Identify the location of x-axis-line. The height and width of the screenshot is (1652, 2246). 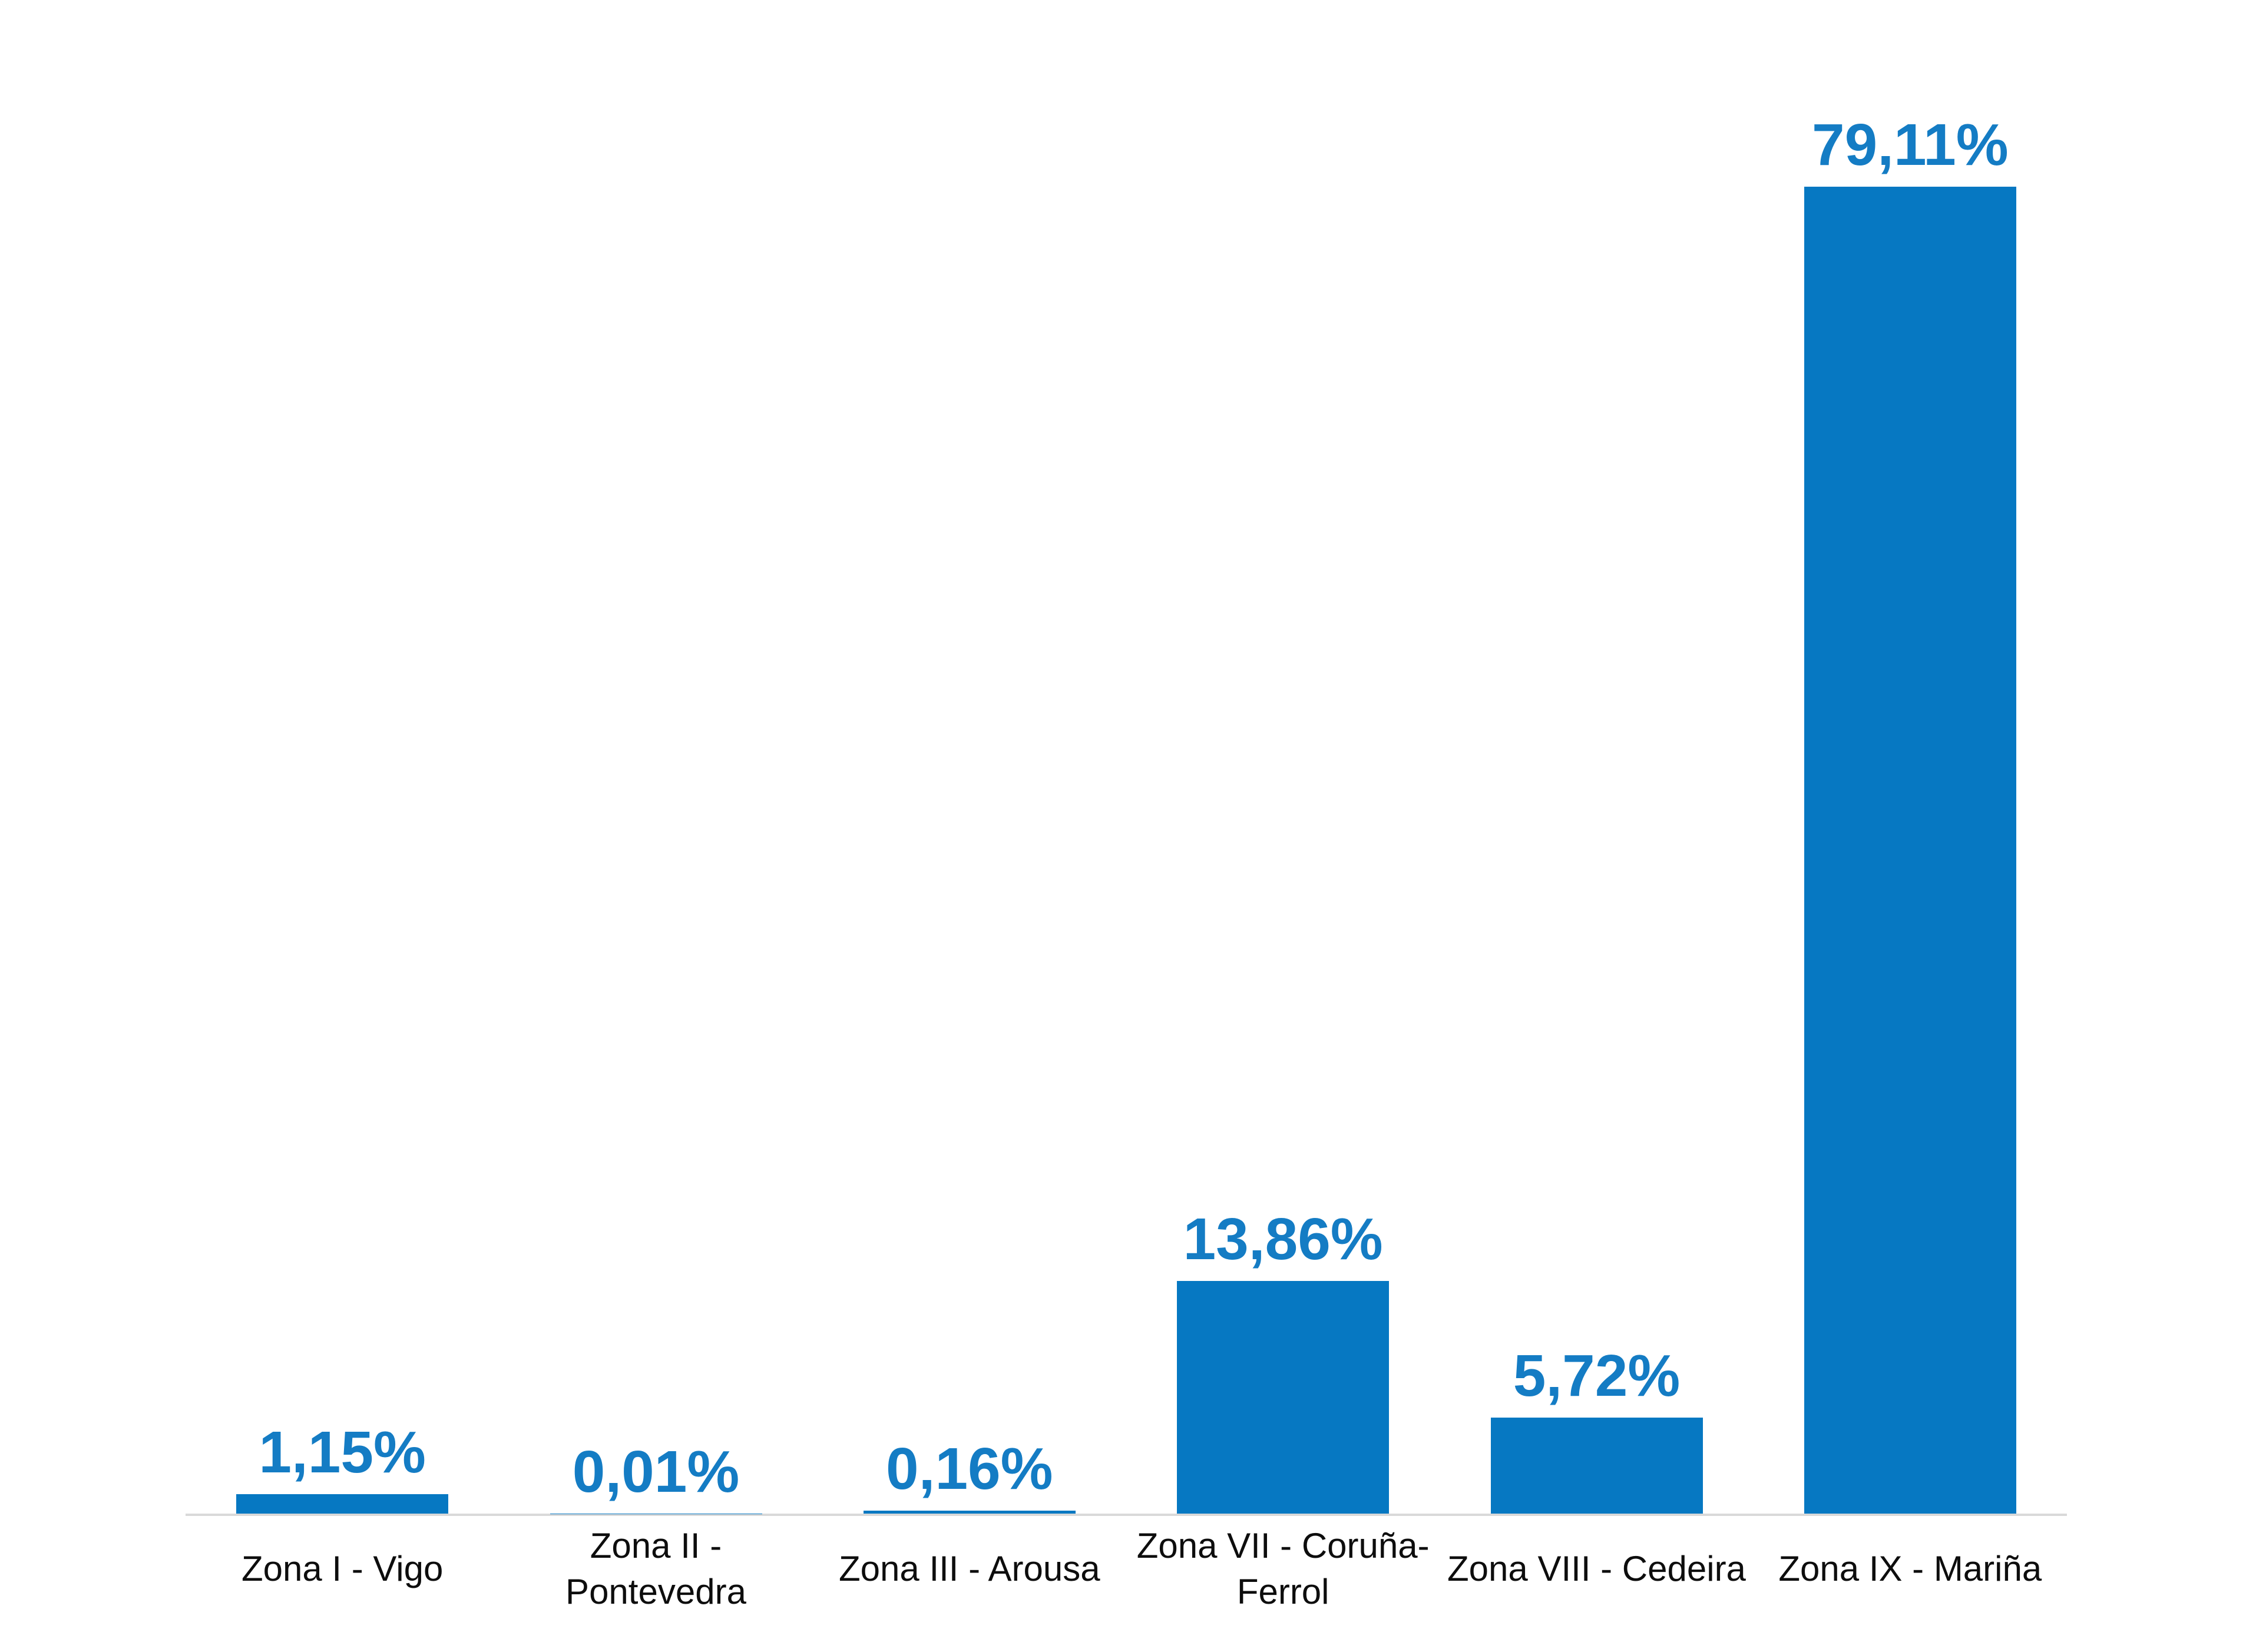
(1126, 1515).